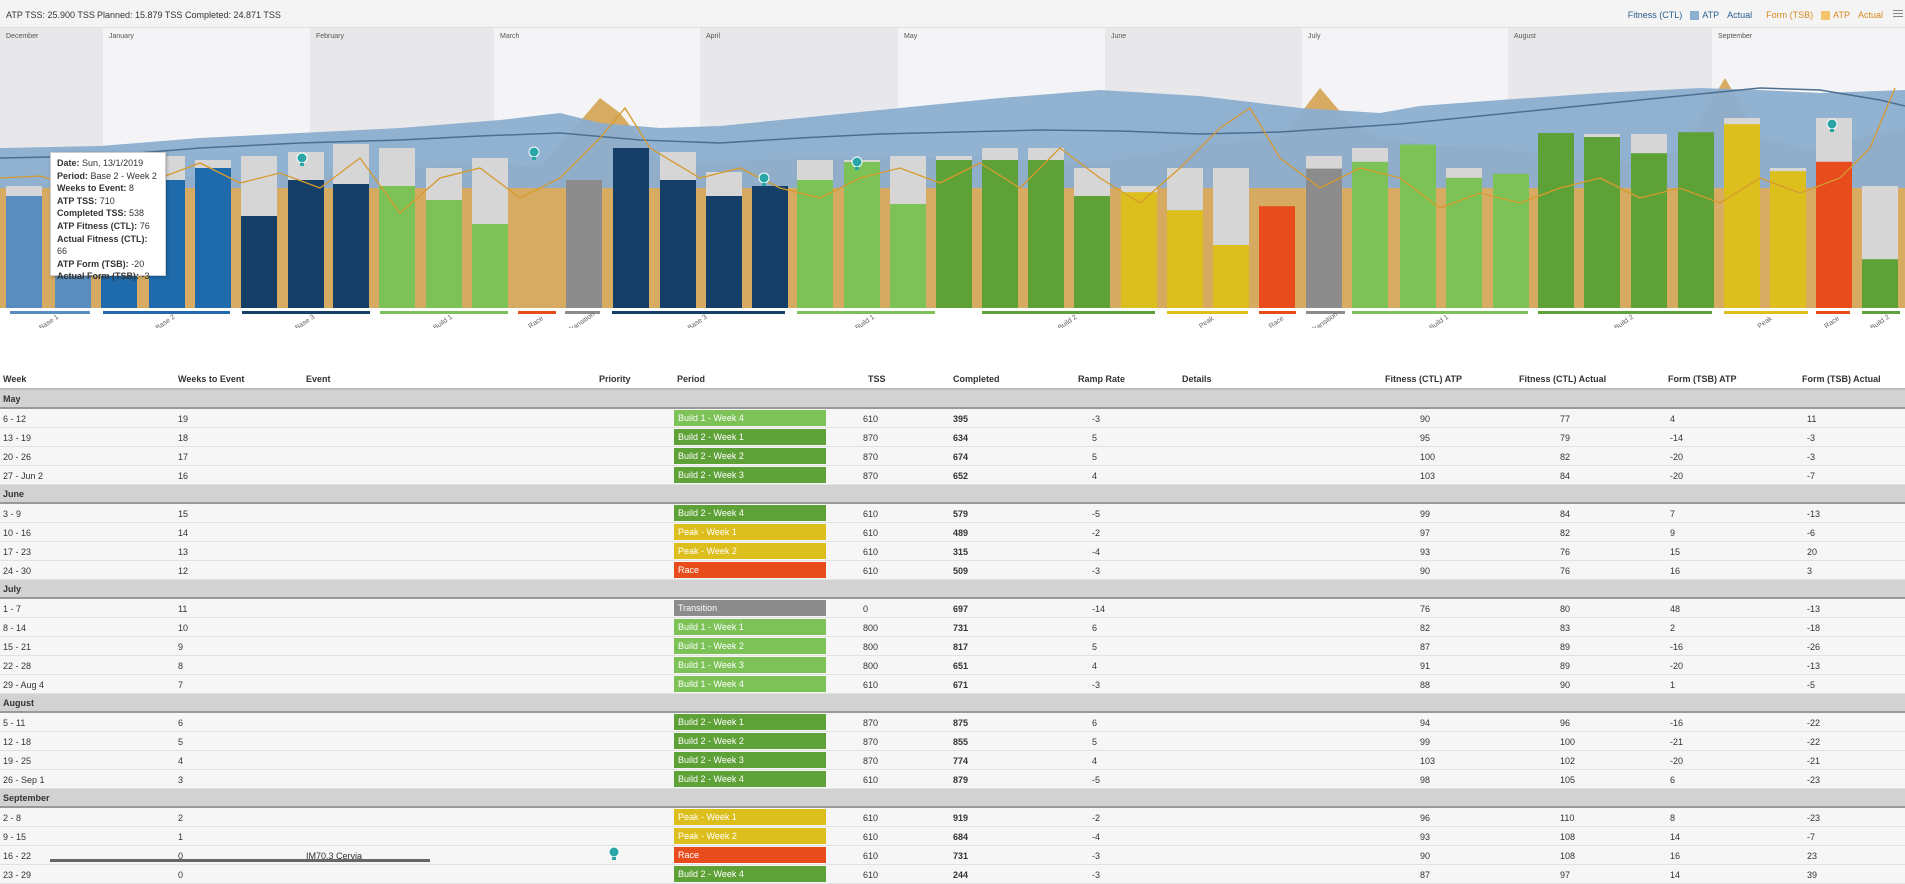 The height and width of the screenshot is (884, 1905). Describe the element at coordinates (952, 608) in the screenshot. I see `table-row: 1 - 7 11 0 697 -14 76 80 48 -13 Transition` at that location.